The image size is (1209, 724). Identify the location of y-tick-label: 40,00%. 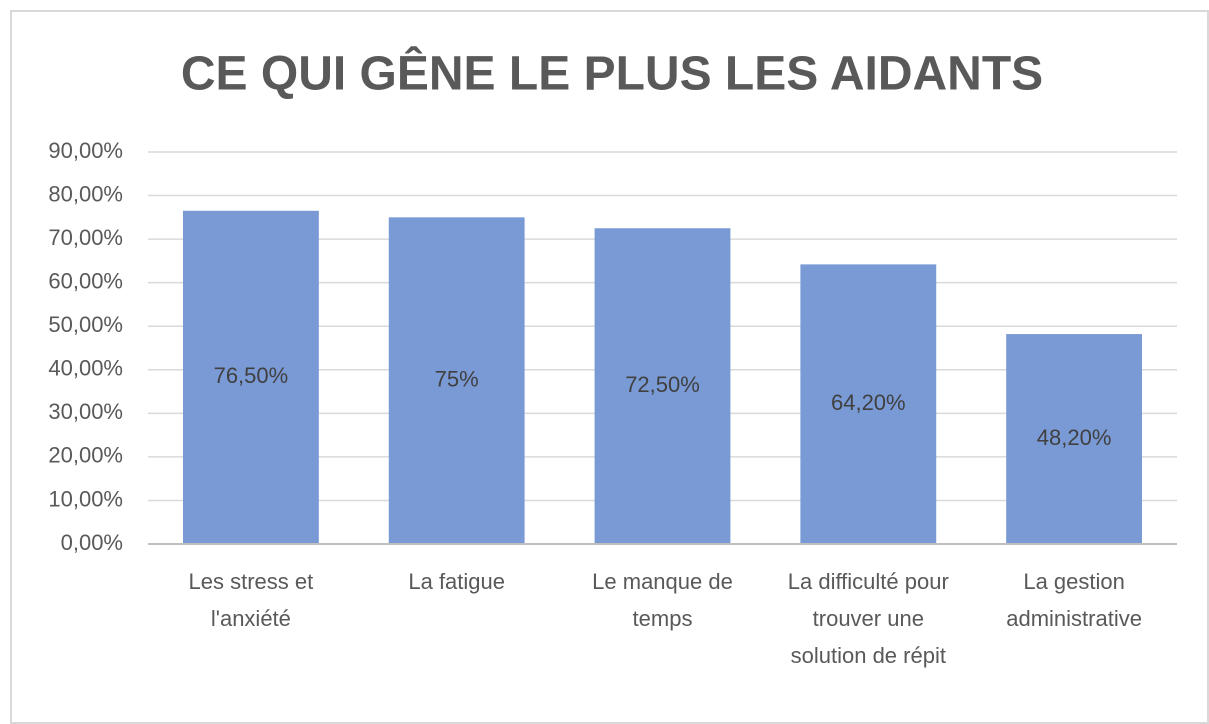
(85, 368).